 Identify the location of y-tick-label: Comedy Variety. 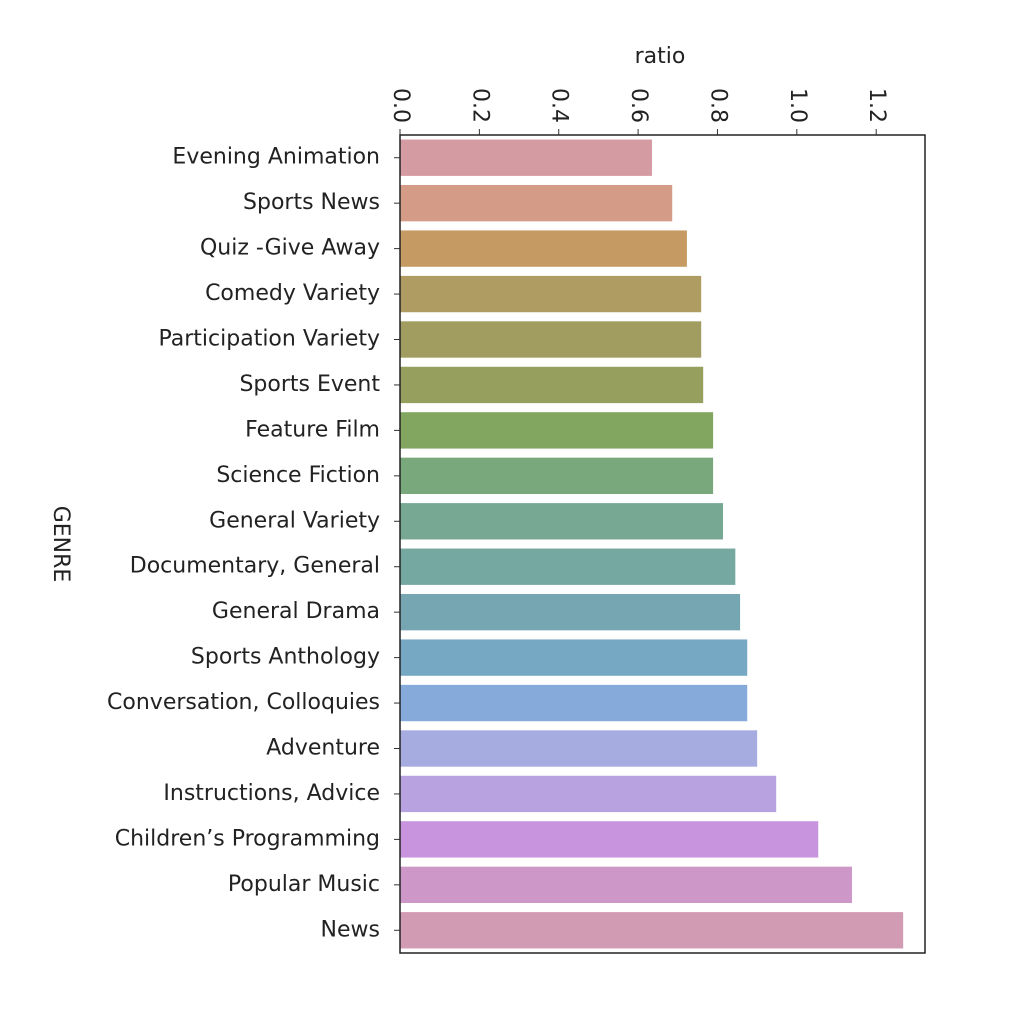
(292, 293).